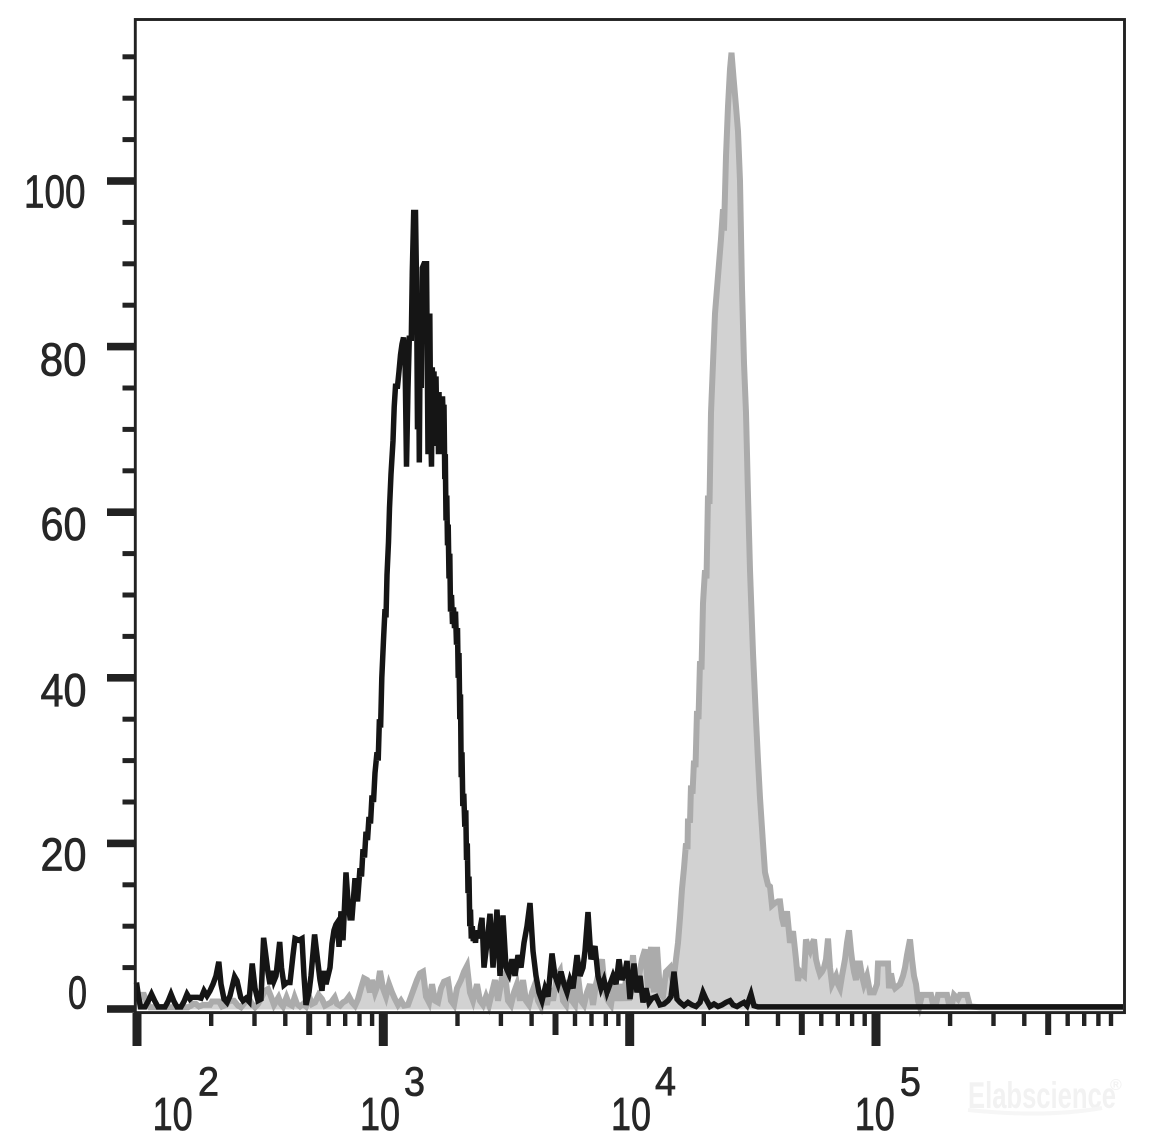 The image size is (1152, 1135). What do you see at coordinates (64, 690) in the screenshot?
I see `svg-text: 40` at bounding box center [64, 690].